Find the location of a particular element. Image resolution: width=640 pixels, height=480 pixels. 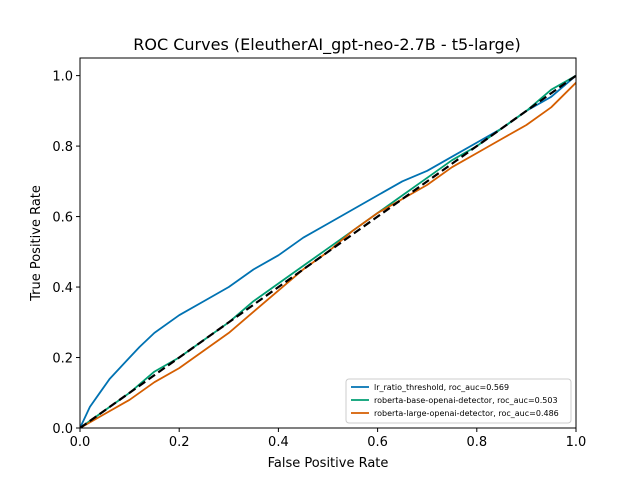

y-axis-label: True Positive Rate is located at coordinates (36, 243).